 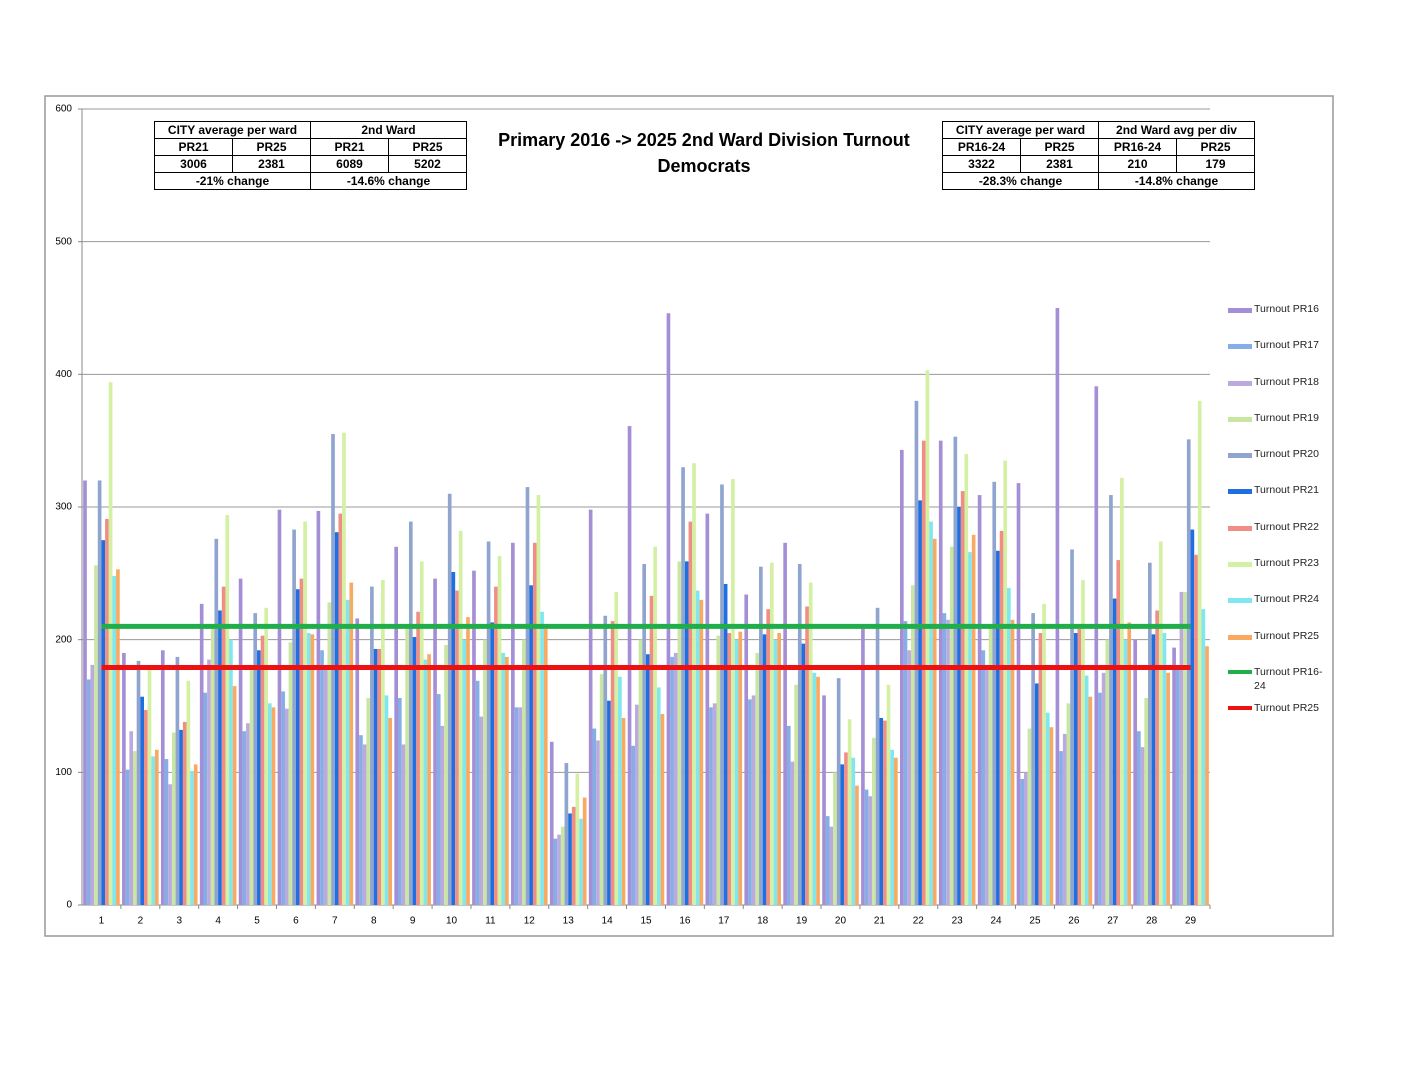 What do you see at coordinates (880, 921) in the screenshot?
I see `x-tick-label: 21` at bounding box center [880, 921].